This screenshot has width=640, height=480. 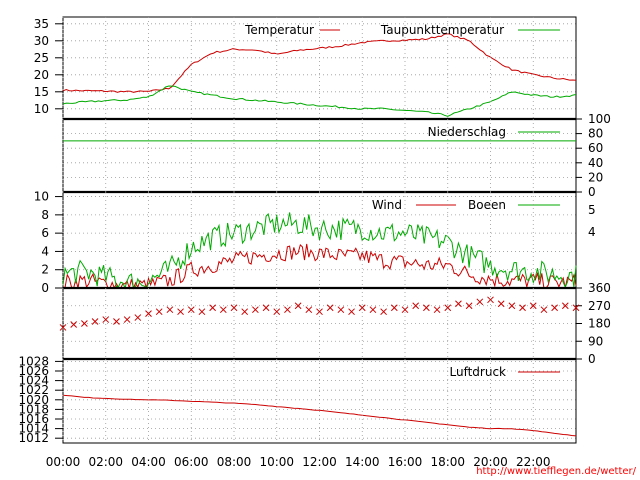 What do you see at coordinates (63, 462) in the screenshot?
I see `x-tick-label: 00:00` at bounding box center [63, 462].